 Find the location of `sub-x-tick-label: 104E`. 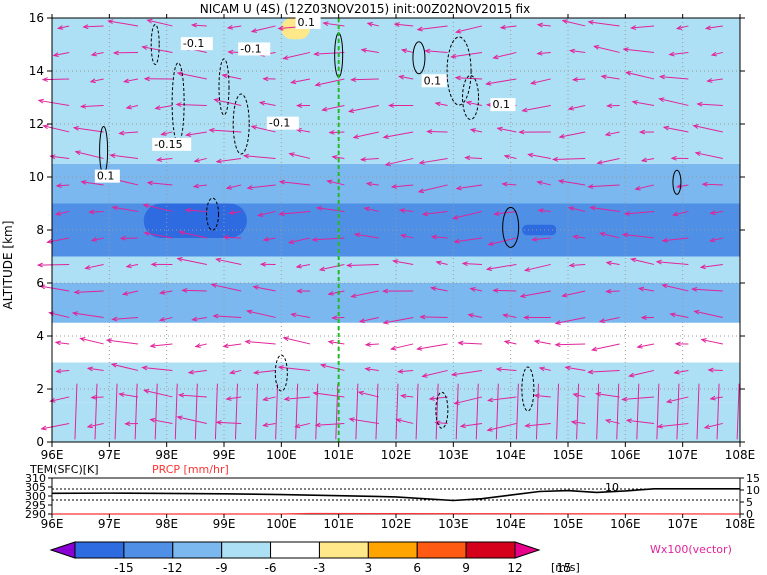

sub-x-tick-label: 104E is located at coordinates (510, 524).